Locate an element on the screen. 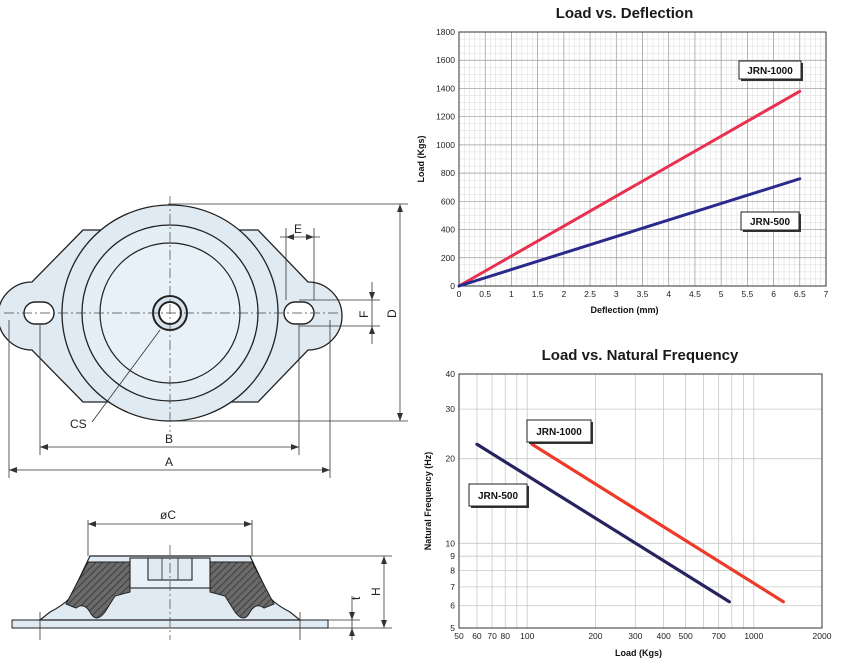 The height and width of the screenshot is (663, 841). section-dimension-lines is located at coordinates (215, 580).